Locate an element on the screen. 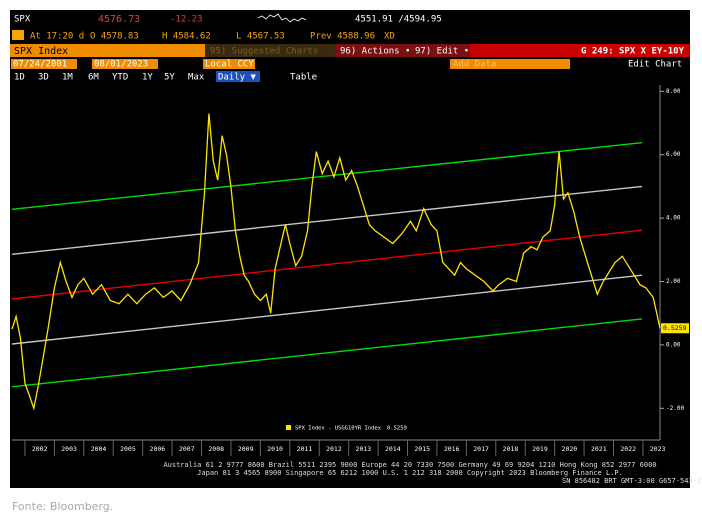  quote-field: L 4567.53 is located at coordinates (260, 37).